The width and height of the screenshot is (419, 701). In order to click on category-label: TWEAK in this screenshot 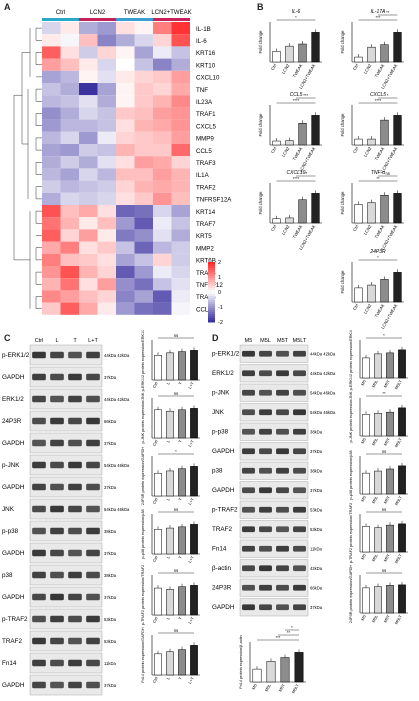, I will do `click(298, 154)`.